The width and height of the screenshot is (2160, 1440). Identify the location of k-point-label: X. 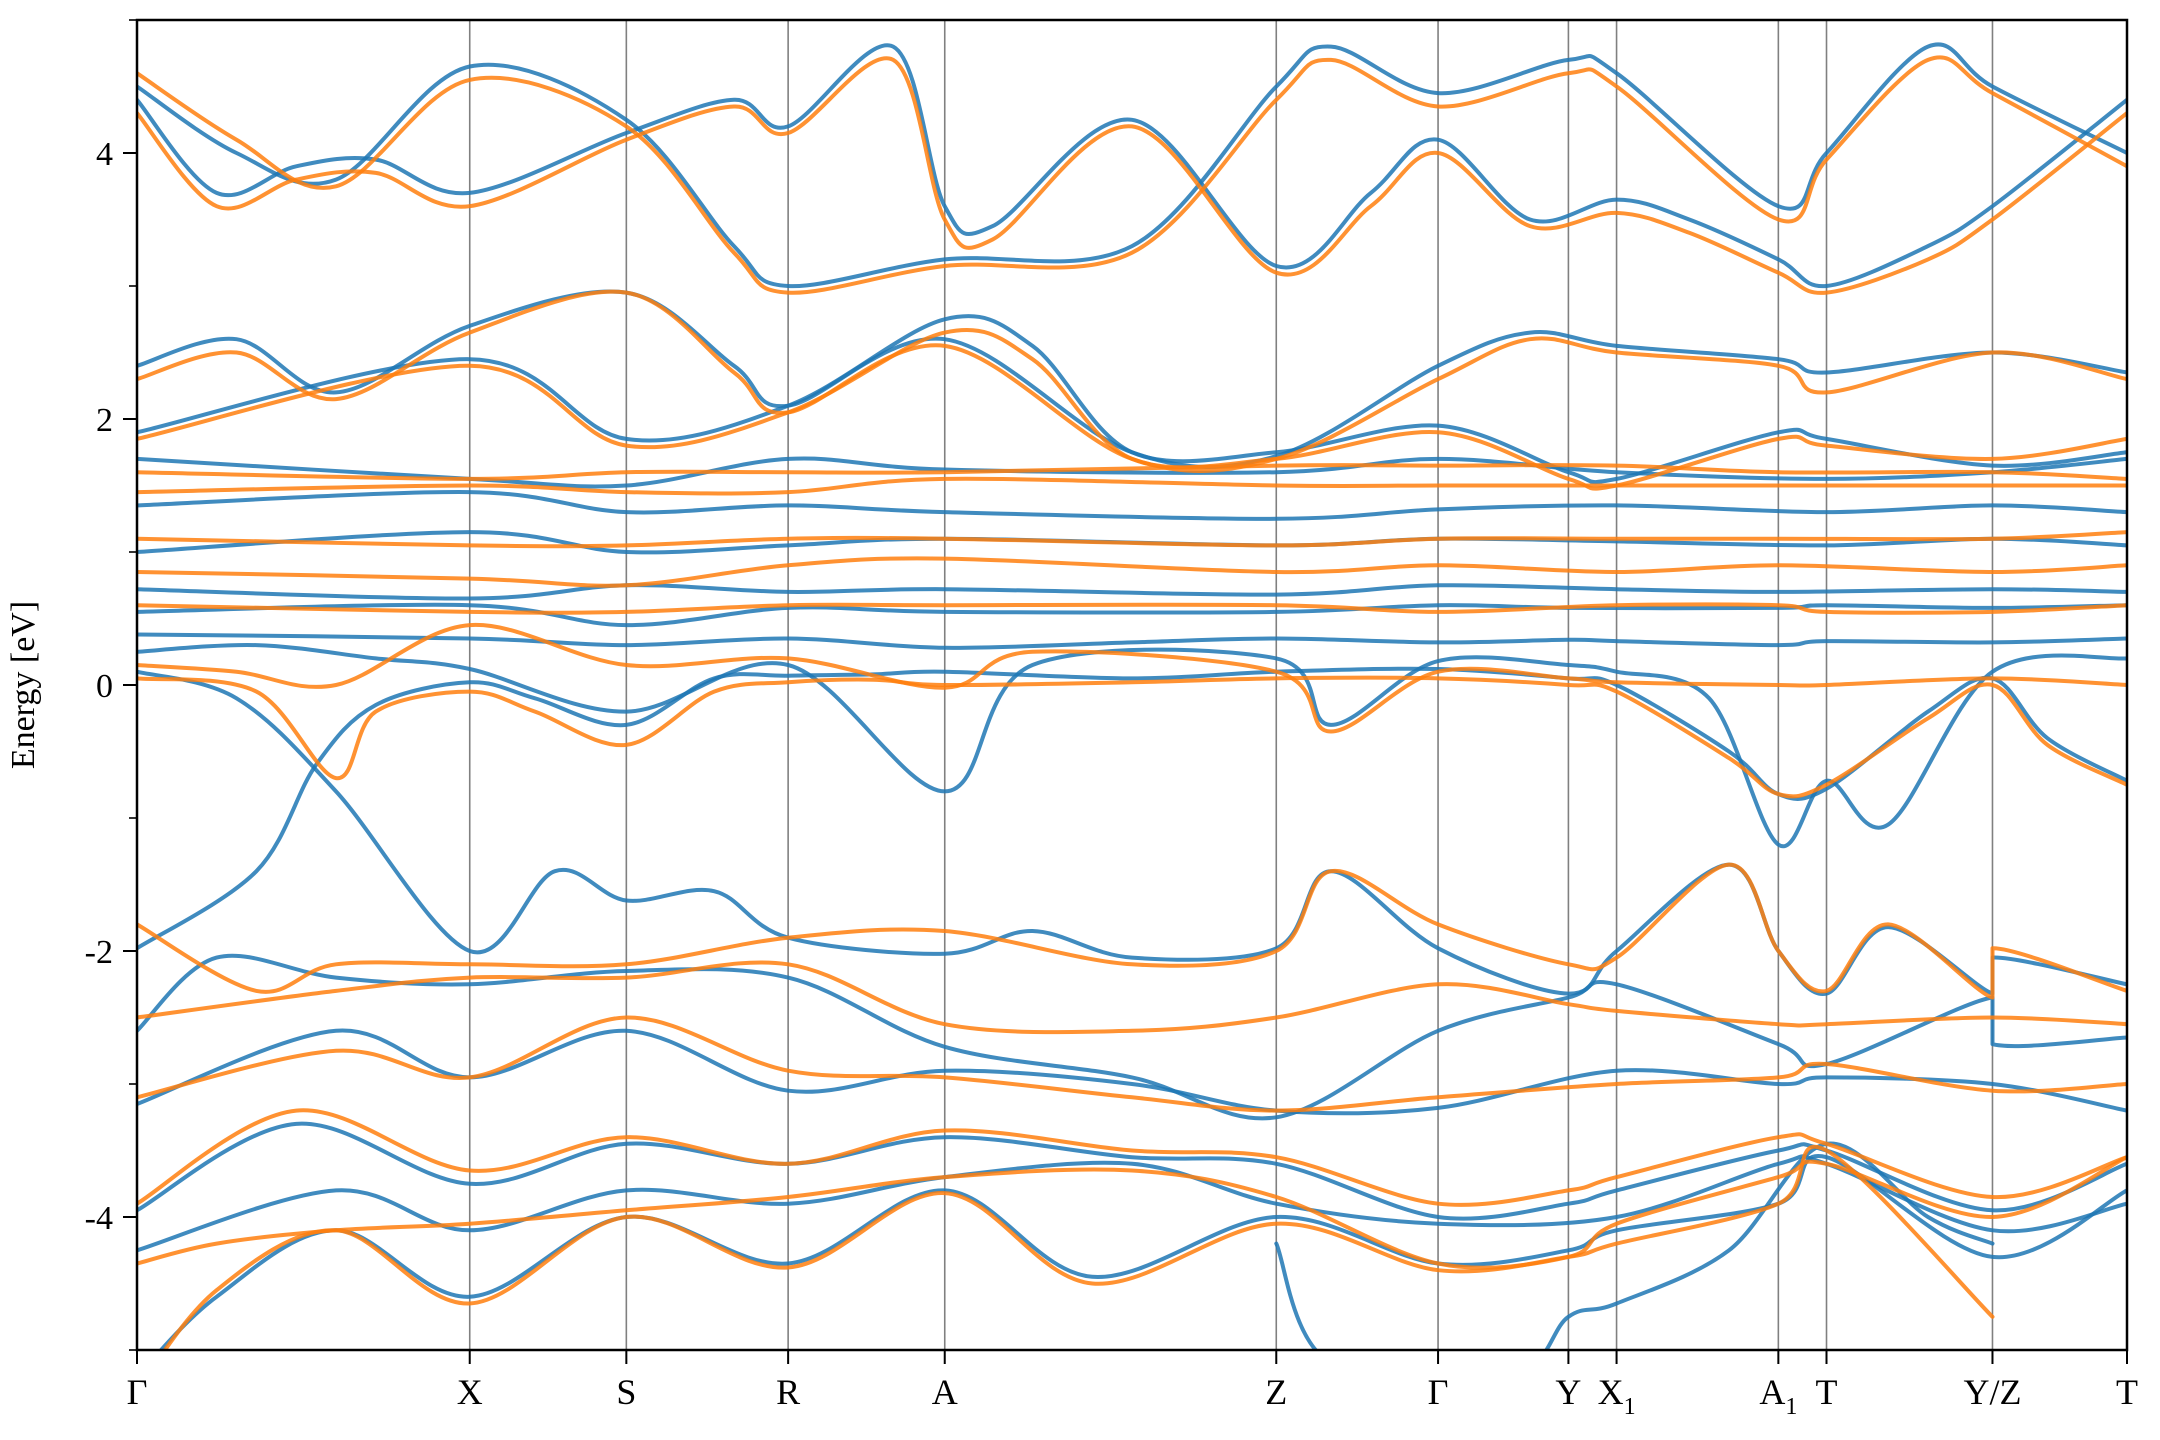
(470, 1392).